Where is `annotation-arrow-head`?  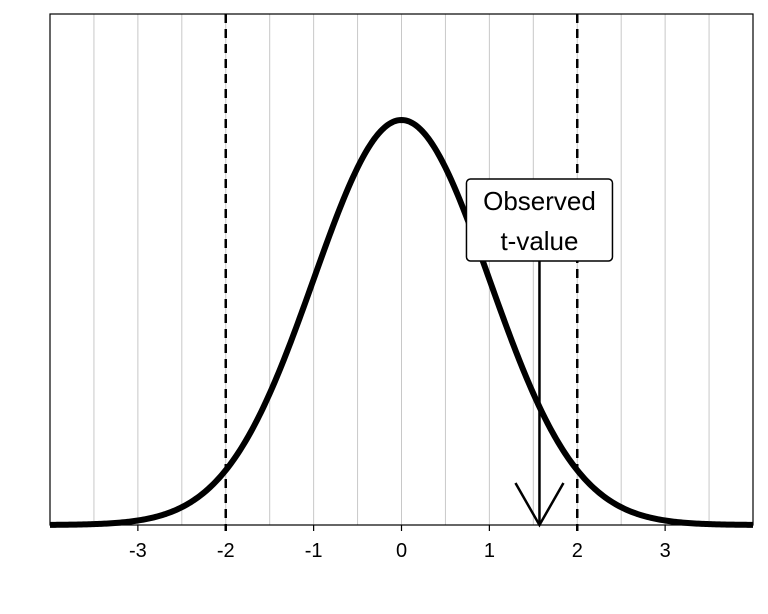
annotation-arrow-head is located at coordinates (539, 505).